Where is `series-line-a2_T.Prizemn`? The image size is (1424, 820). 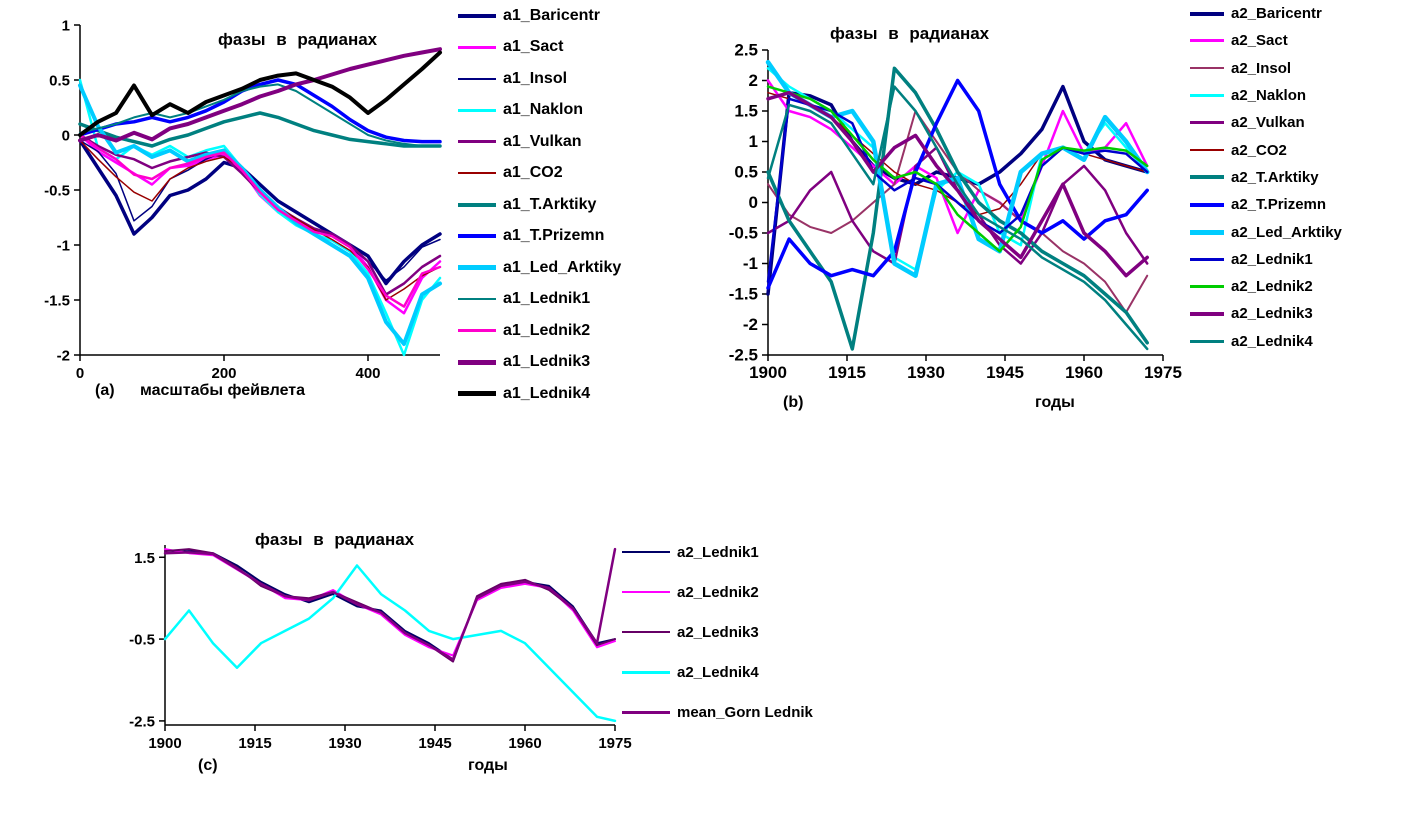
series-line-a2_T.Prizemn is located at coordinates (957, 184).